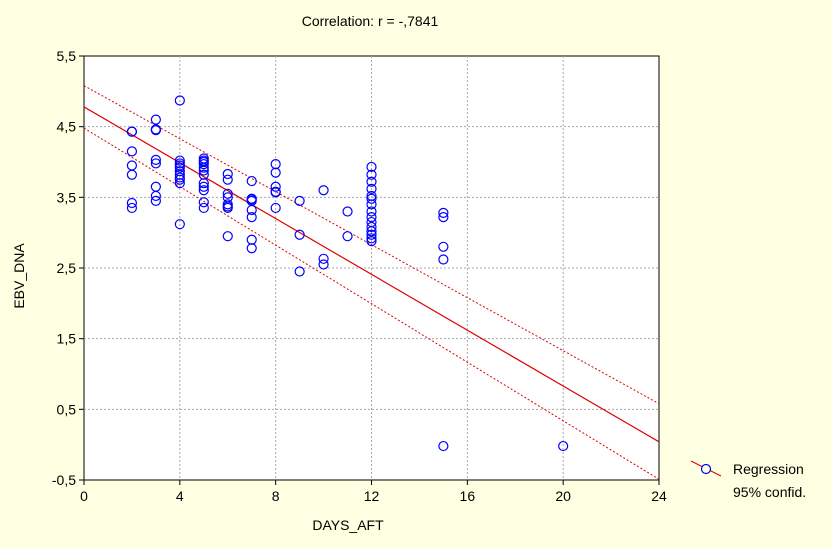 The height and width of the screenshot is (548, 832). Describe the element at coordinates (64, 480) in the screenshot. I see `y-tick-label: -0,5` at that location.